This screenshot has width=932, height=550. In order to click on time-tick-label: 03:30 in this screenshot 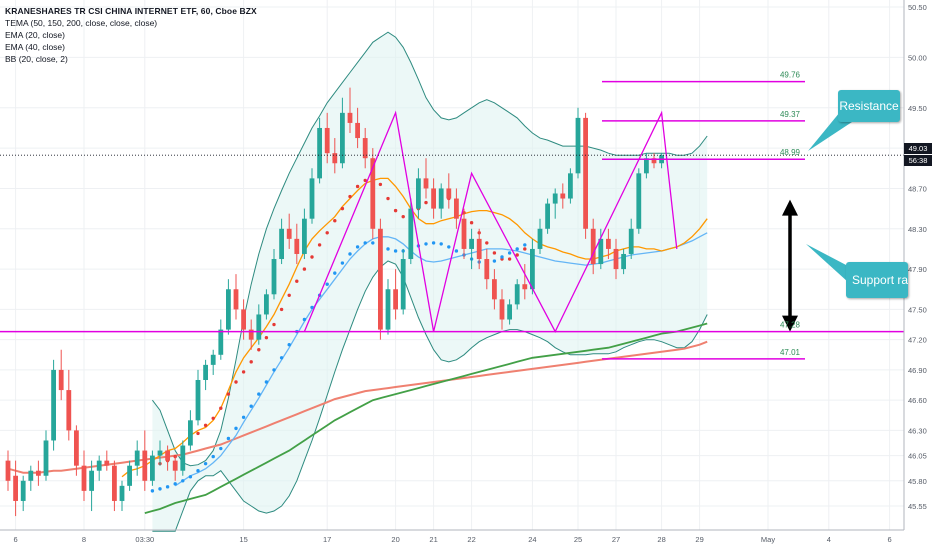, I will do `click(144, 539)`.